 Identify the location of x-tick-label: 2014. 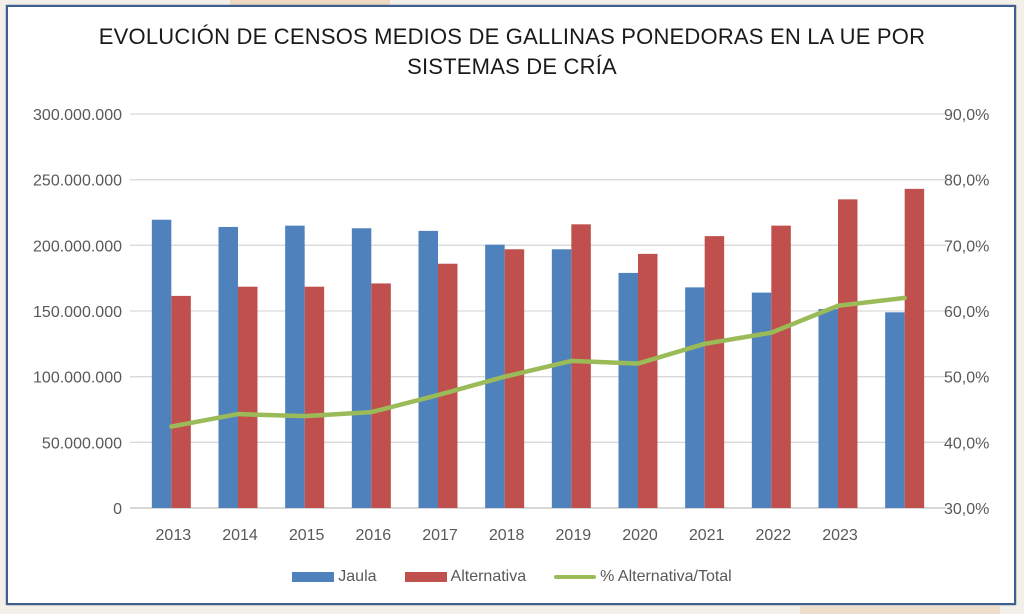
(240, 535).